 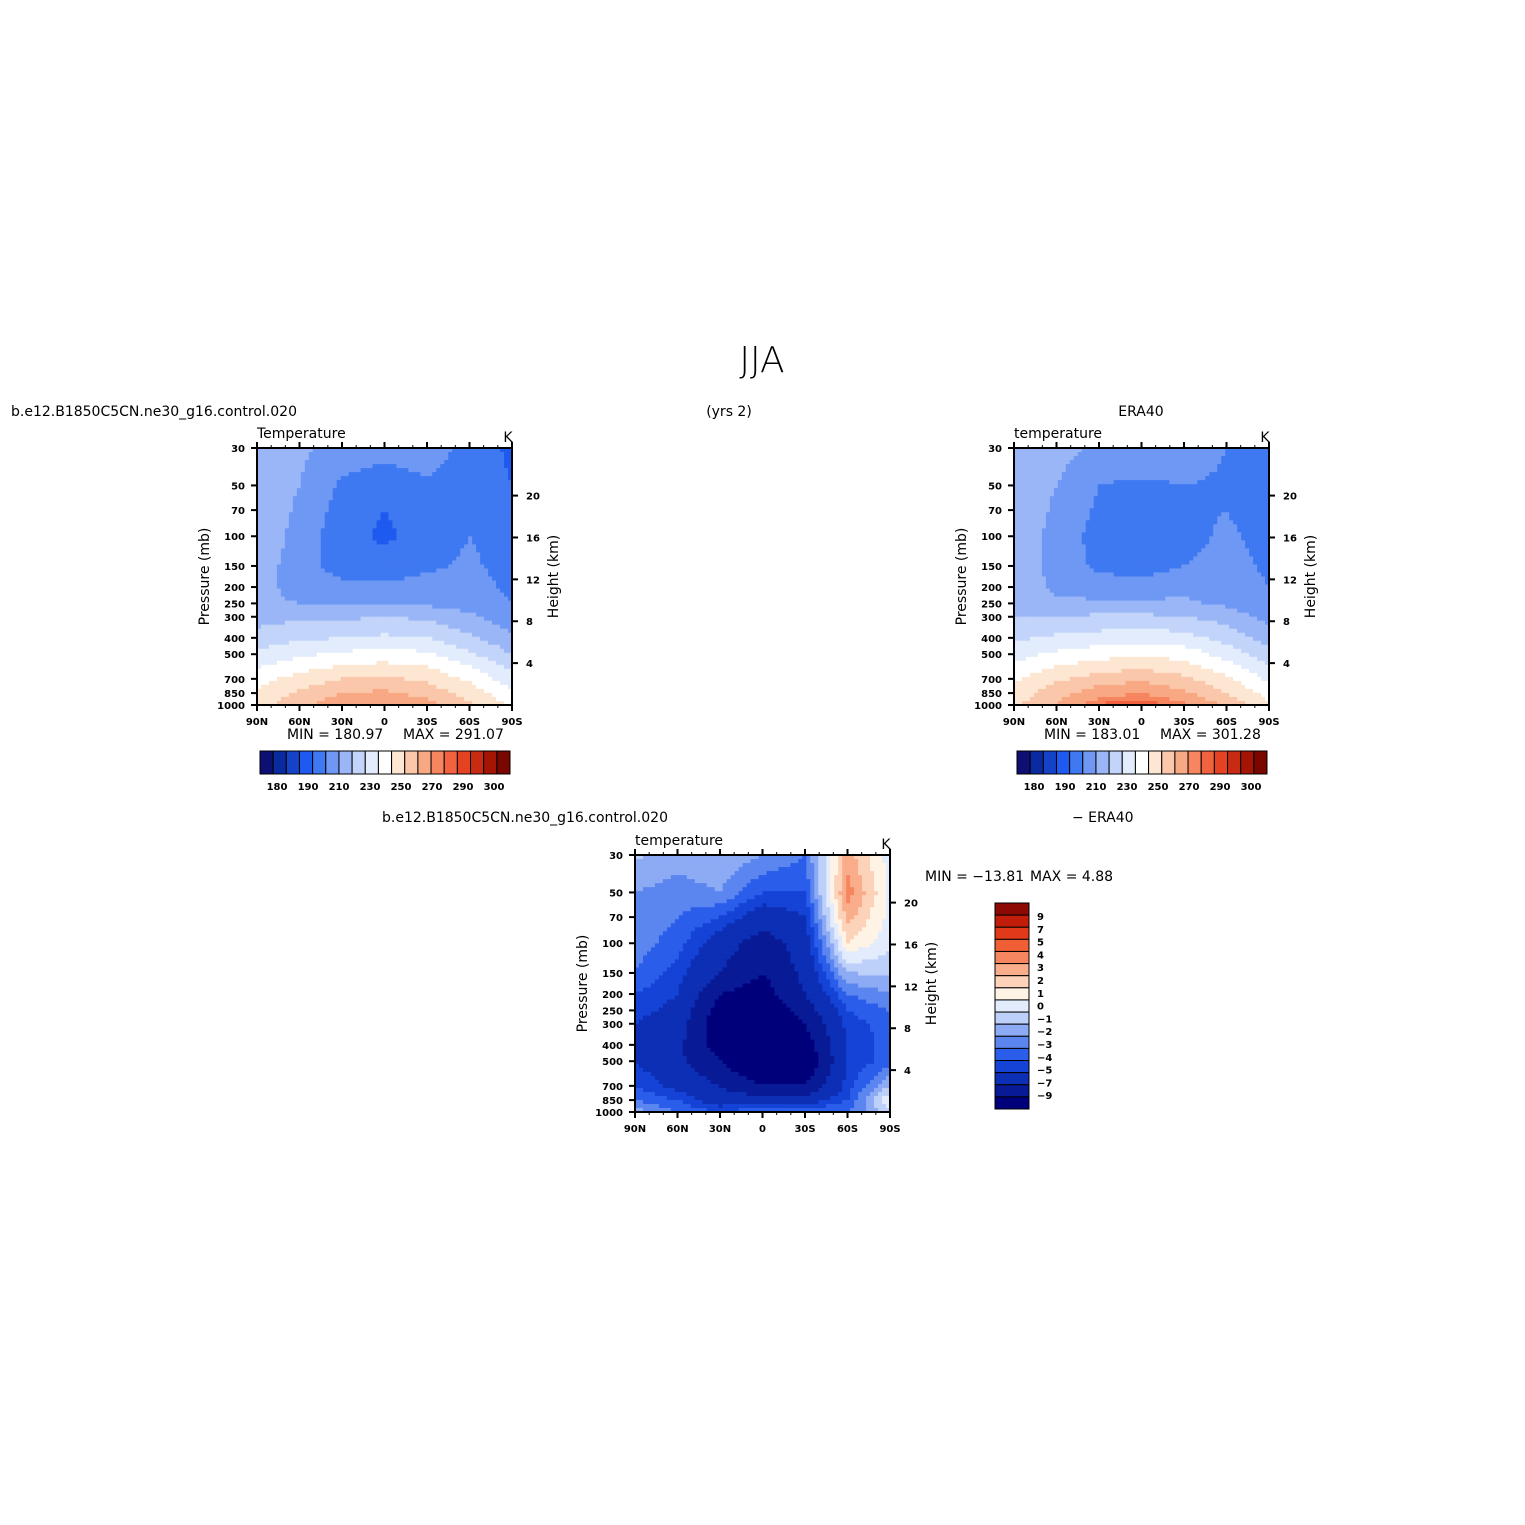 What do you see at coordinates (385, 577) in the screenshot?
I see `contour-field` at bounding box center [385, 577].